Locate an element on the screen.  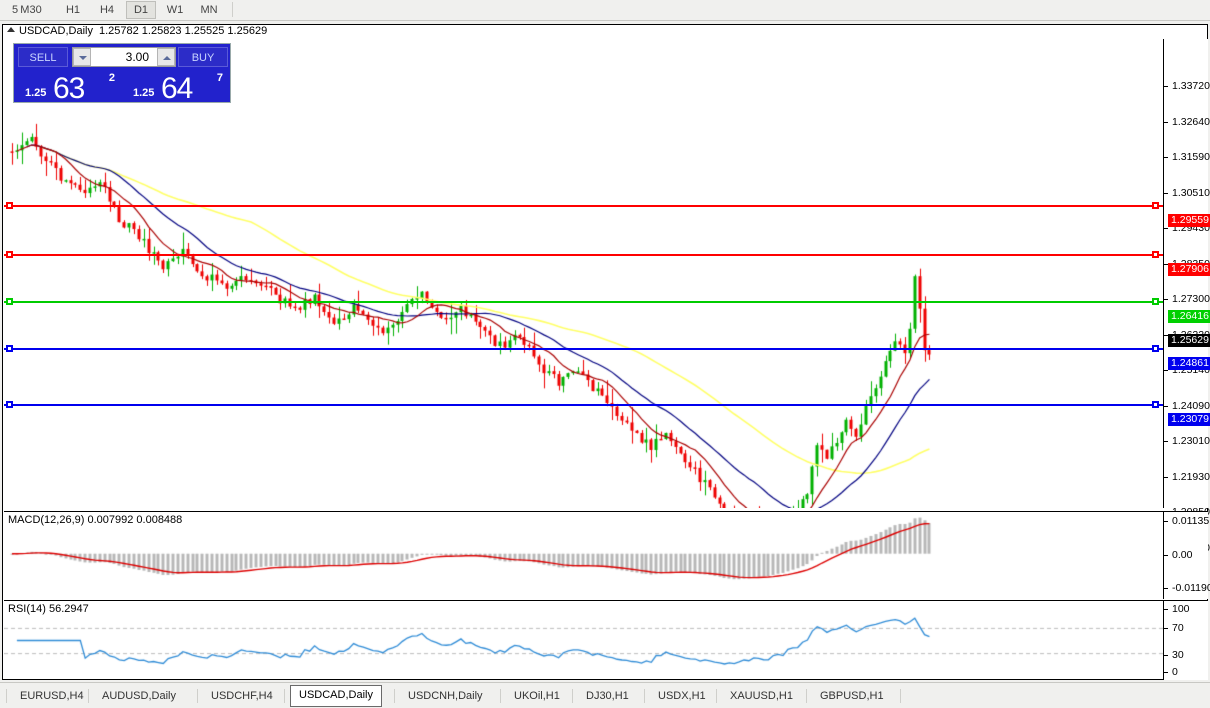
chevron-up-icon is located at coordinates (167, 58).